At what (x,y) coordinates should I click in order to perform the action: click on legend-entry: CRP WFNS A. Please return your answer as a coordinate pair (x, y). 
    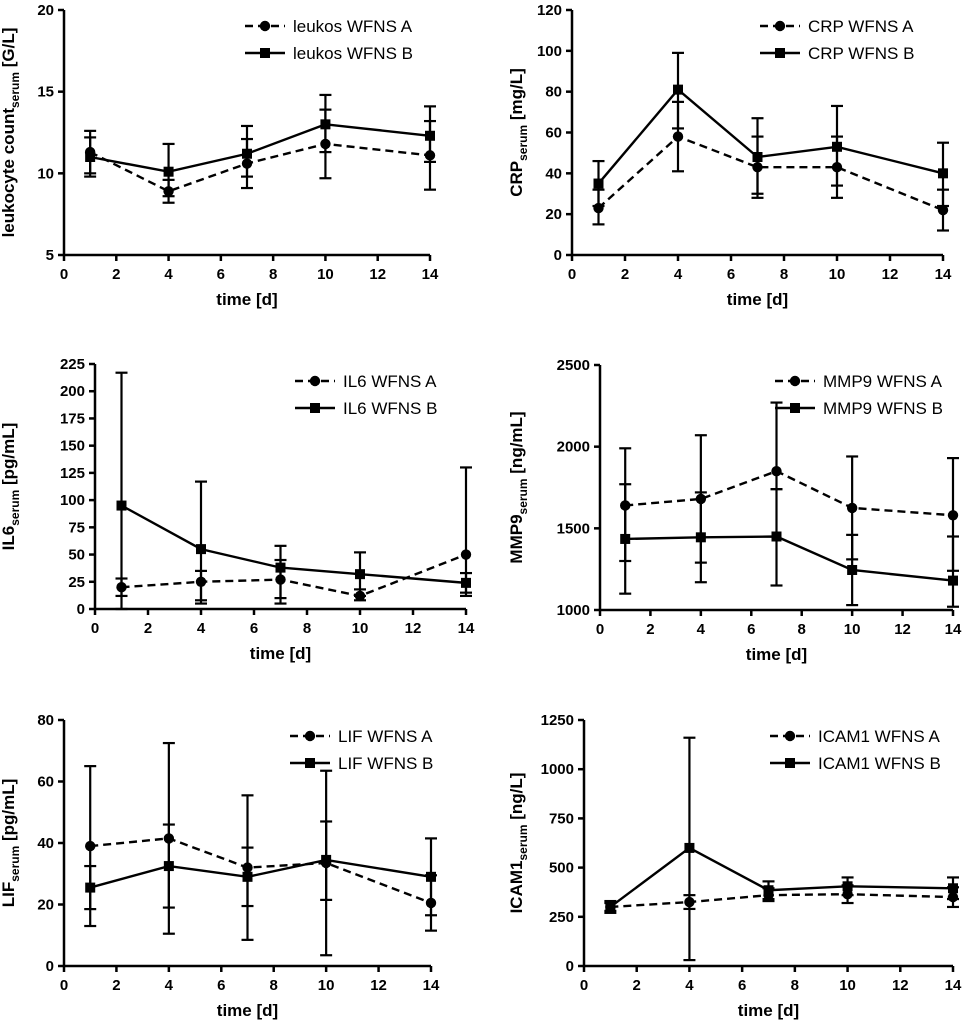
    Looking at the image, I should click on (837, 26).